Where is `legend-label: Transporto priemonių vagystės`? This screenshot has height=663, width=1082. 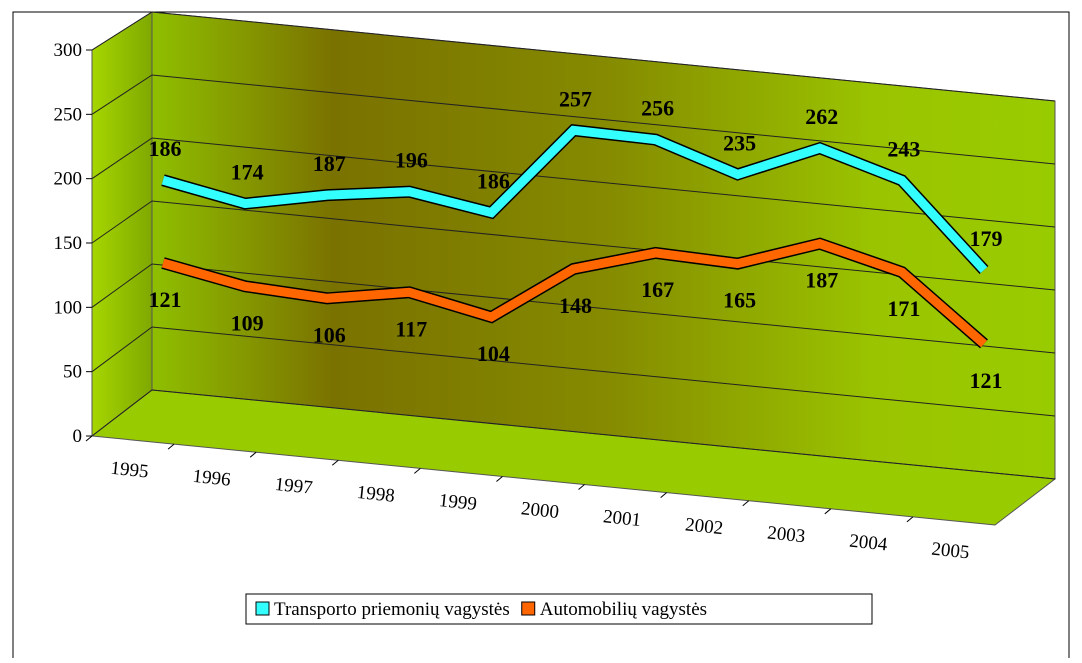
legend-label: Transporto priemonių vagystės is located at coordinates (392, 609).